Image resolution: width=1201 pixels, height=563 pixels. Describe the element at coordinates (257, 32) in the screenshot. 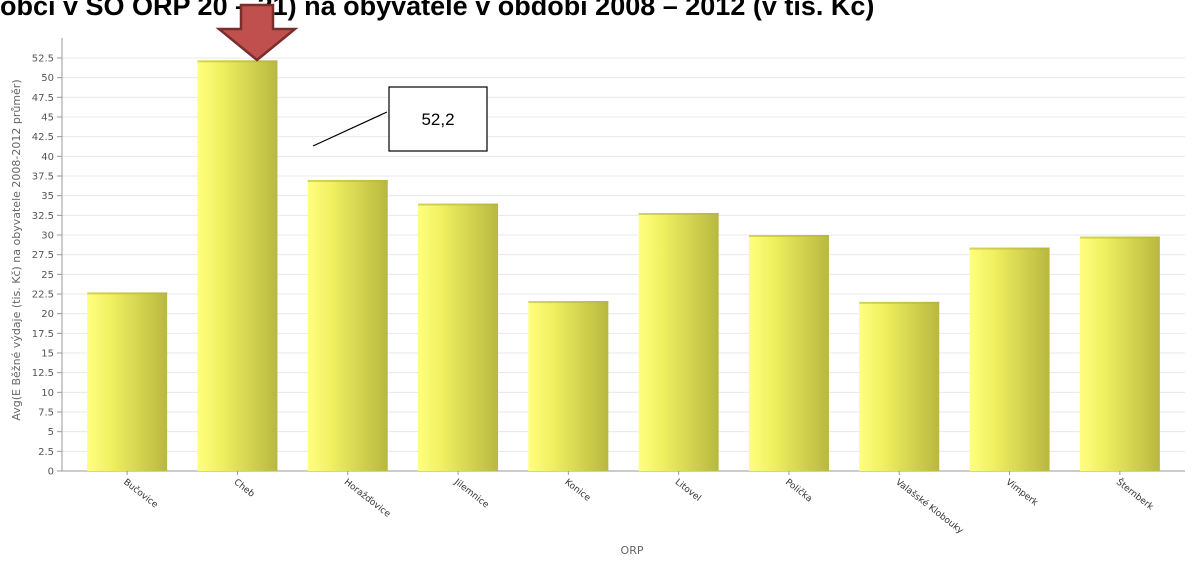

I see `down-arrow-icon` at that location.